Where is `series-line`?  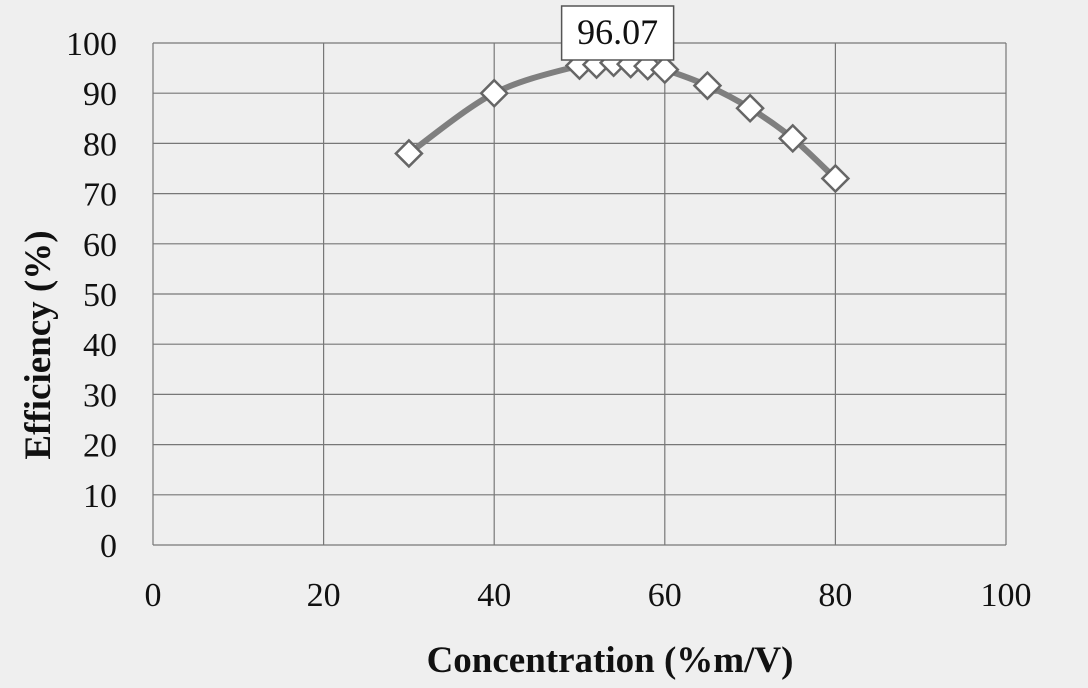 series-line is located at coordinates (622, 120).